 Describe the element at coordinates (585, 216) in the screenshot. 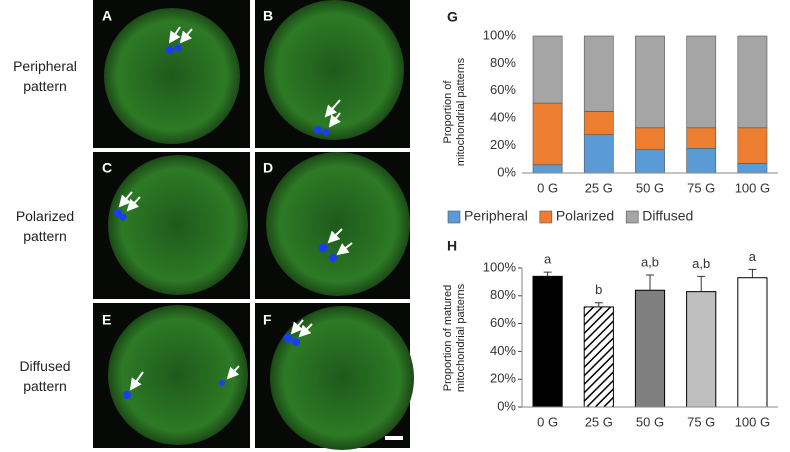

I see `legend-label: Polarized` at that location.